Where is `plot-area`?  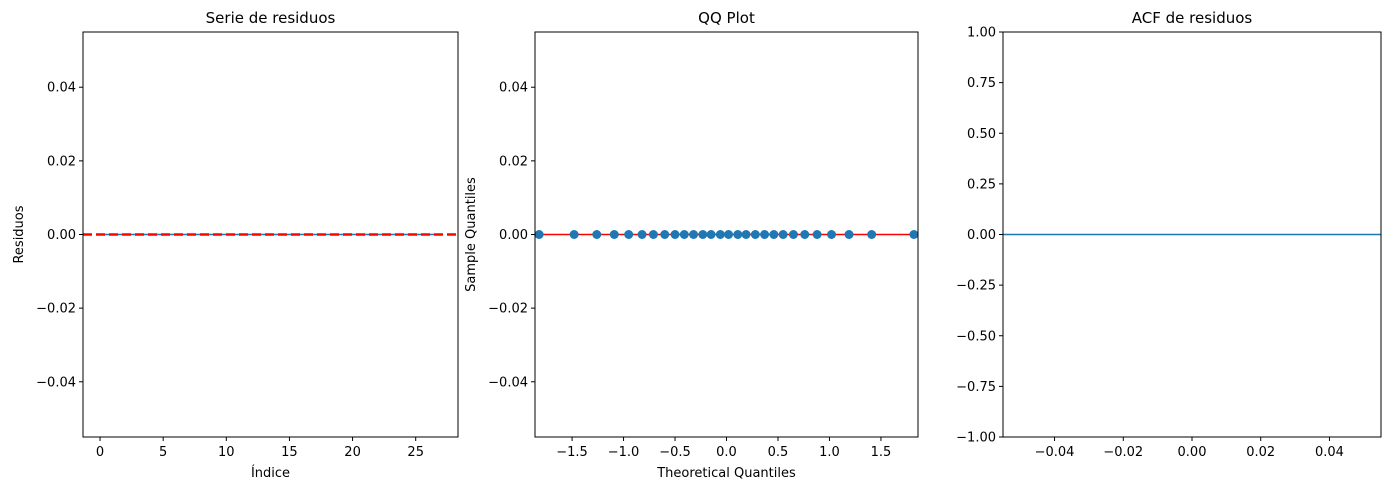
plot-area is located at coordinates (726, 234).